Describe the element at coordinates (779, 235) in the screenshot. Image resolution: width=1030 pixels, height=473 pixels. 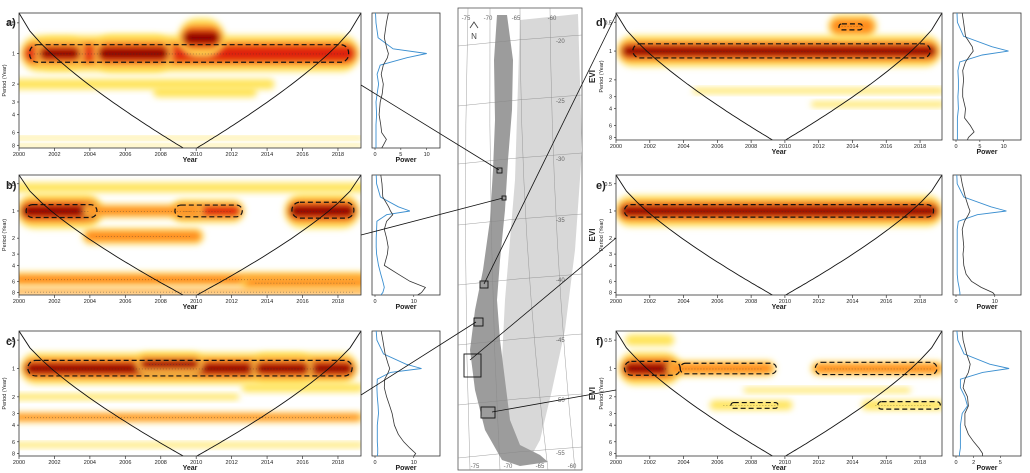
I see `plot-area` at that location.